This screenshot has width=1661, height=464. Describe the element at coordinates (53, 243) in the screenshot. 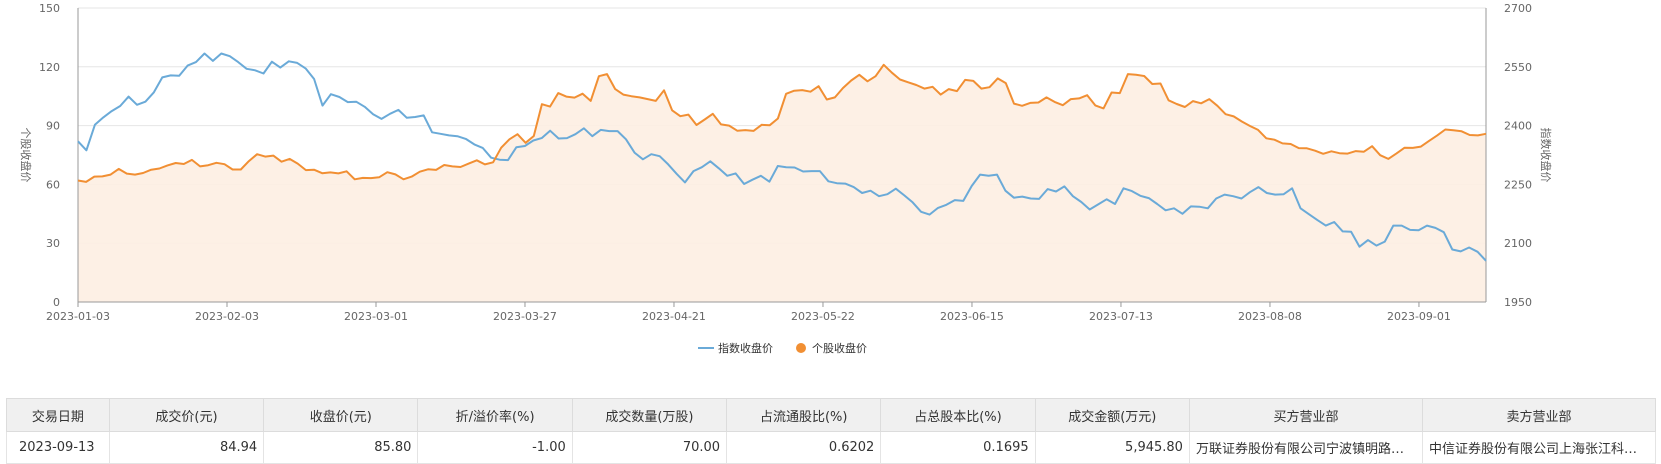

I see `left-tick-label: 30` at that location.